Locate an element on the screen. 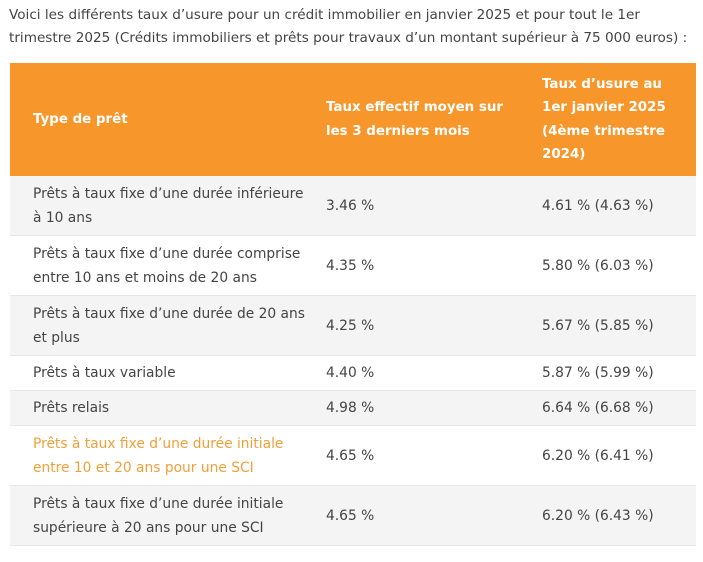 Image resolution: width=703 pixels, height=562 pixels. cell-usury-rate: 4.61 % (4.63 %) is located at coordinates (611, 206).